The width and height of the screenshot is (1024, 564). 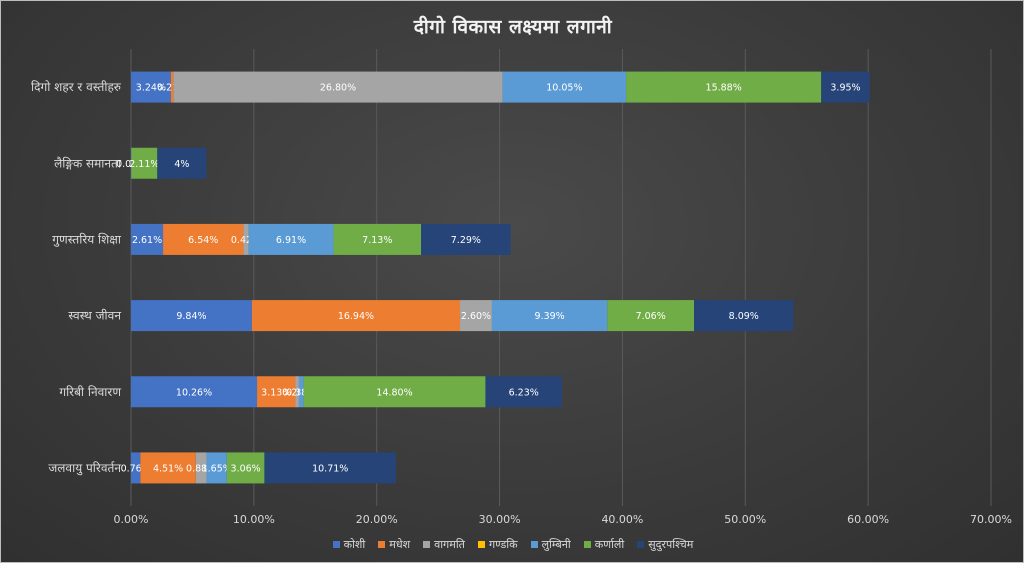 What do you see at coordinates (556, 544) in the screenshot?
I see `legend-label: लुम्बिनी` at bounding box center [556, 544].